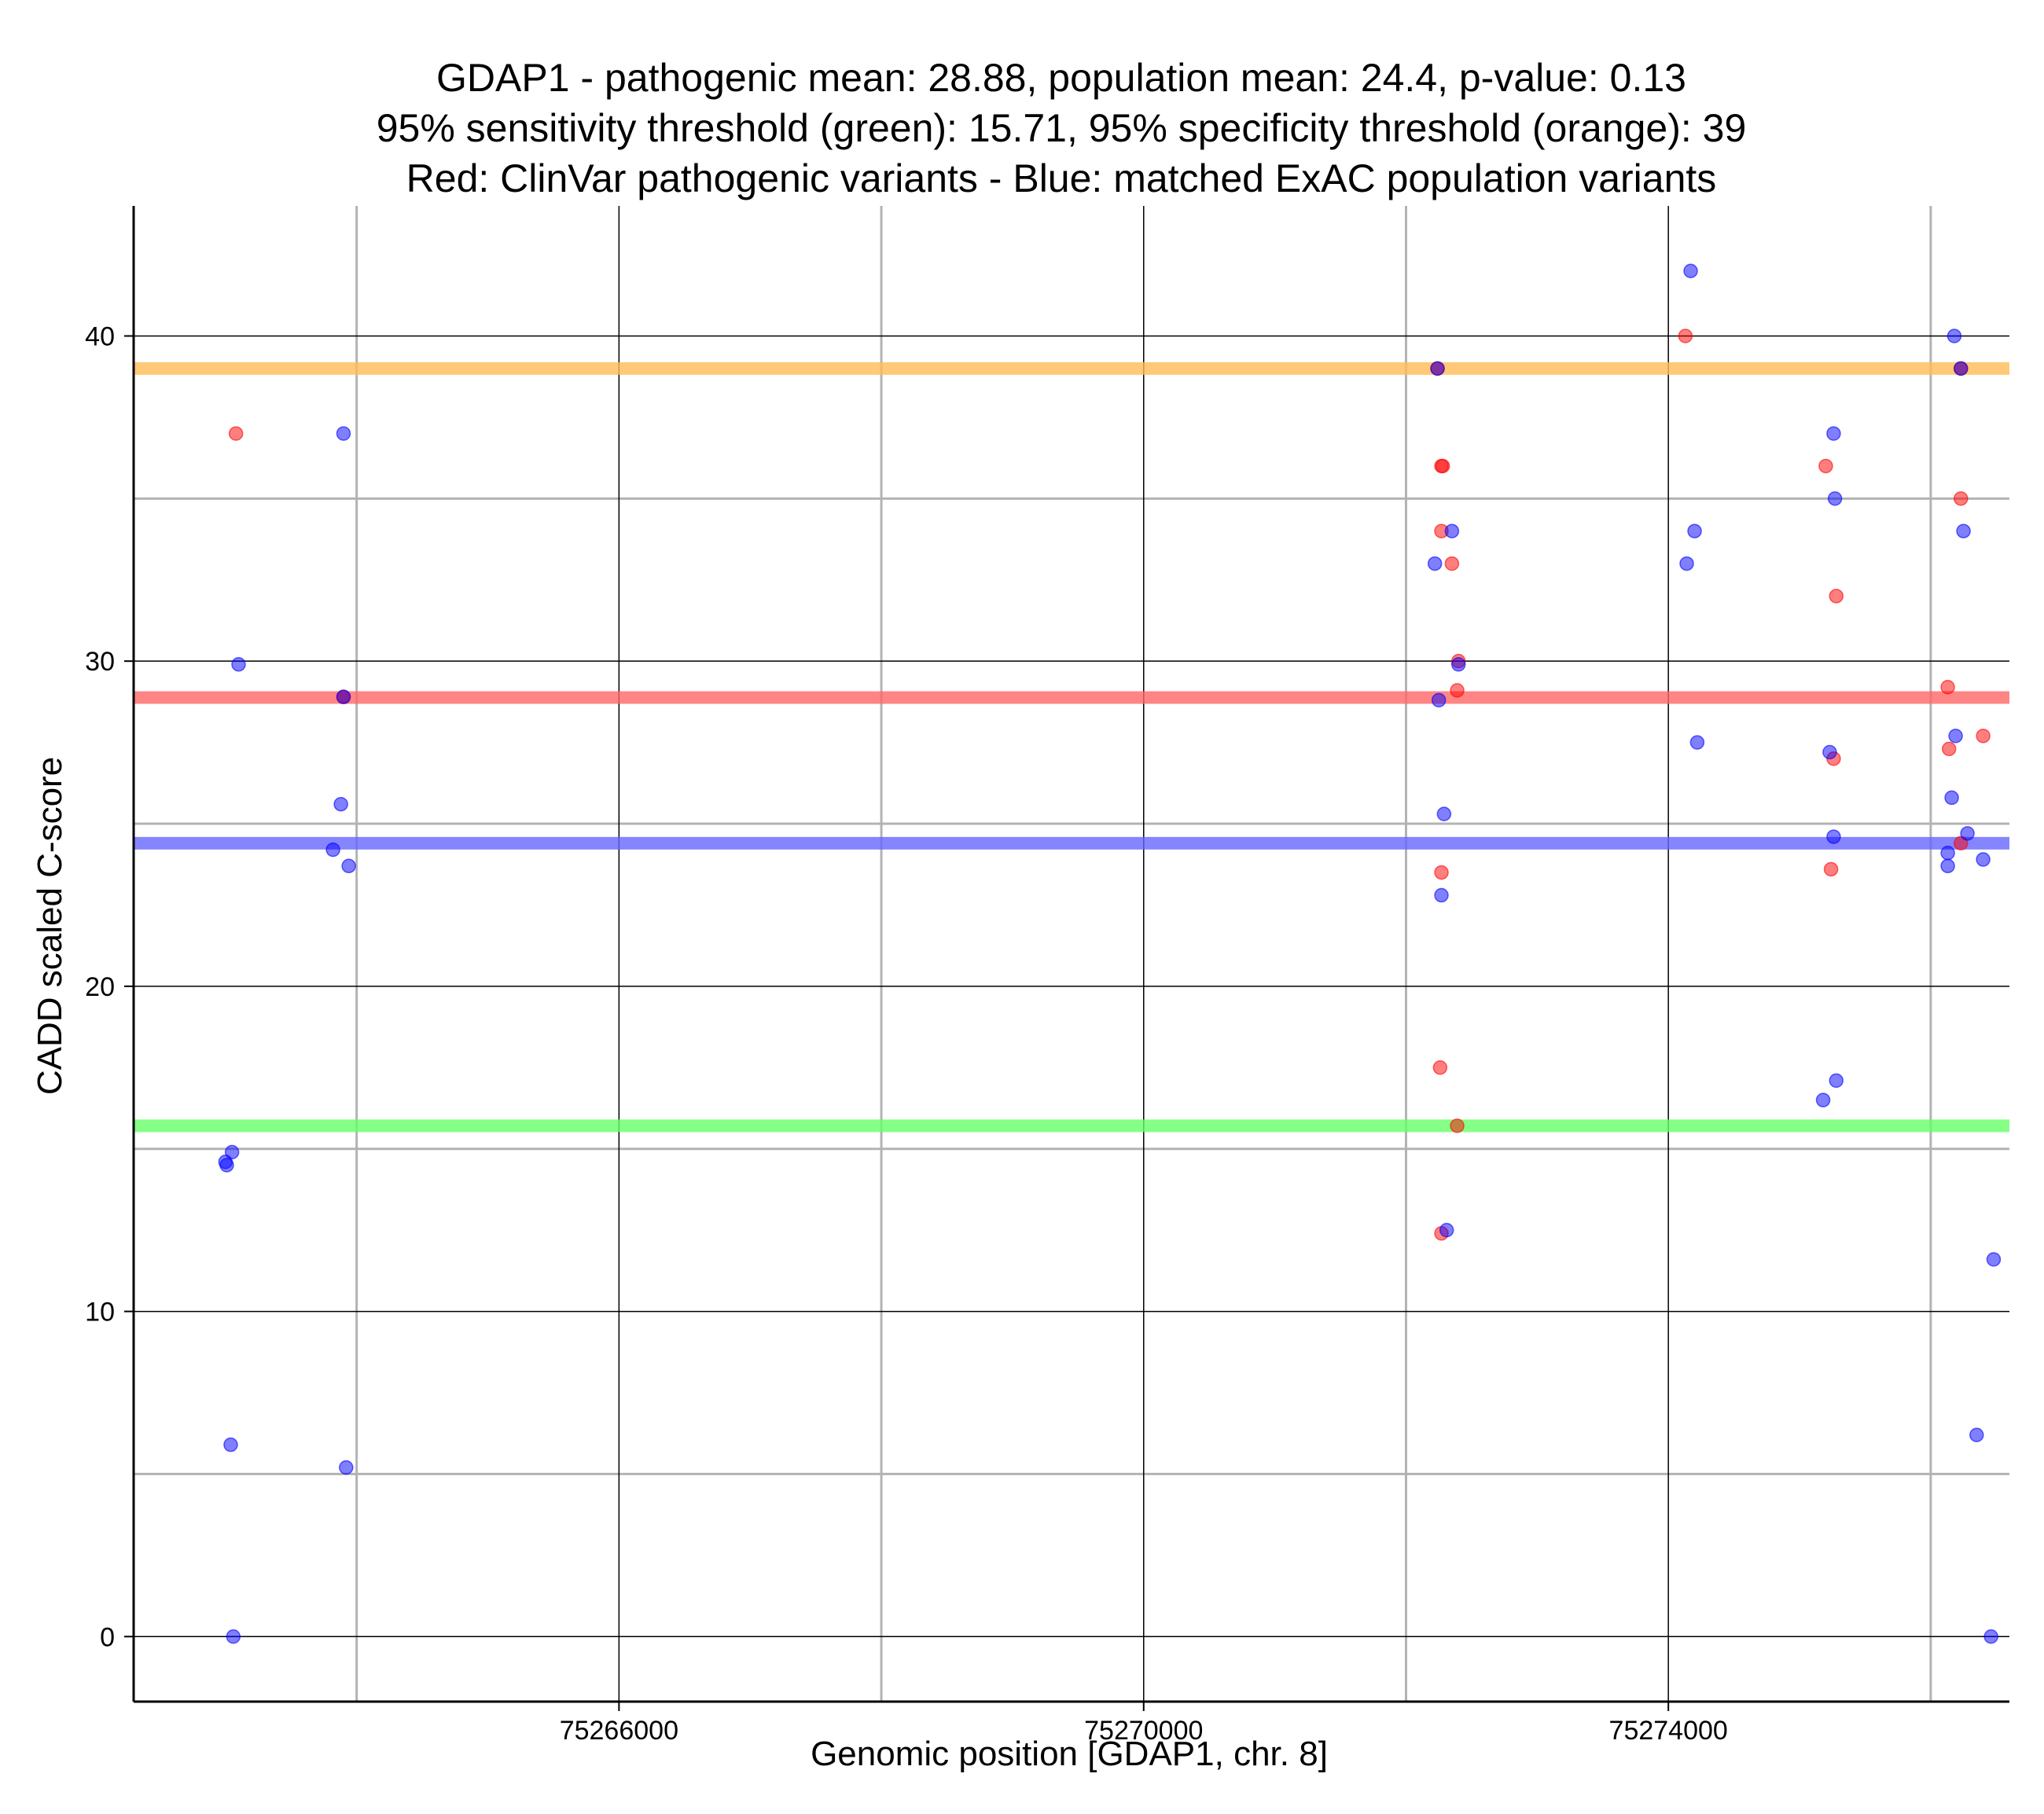 The image size is (2044, 1814). Describe the element at coordinates (100, 662) in the screenshot. I see `y-tick-label: 30` at that location.